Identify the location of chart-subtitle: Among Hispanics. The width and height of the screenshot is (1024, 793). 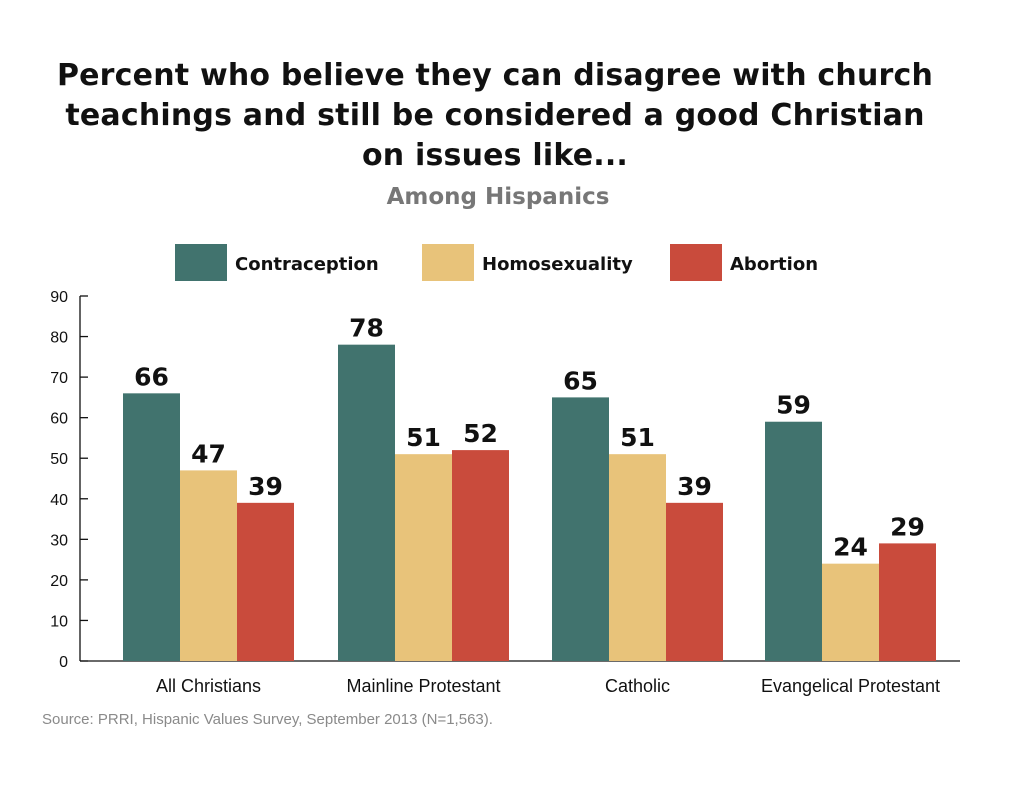
(498, 197).